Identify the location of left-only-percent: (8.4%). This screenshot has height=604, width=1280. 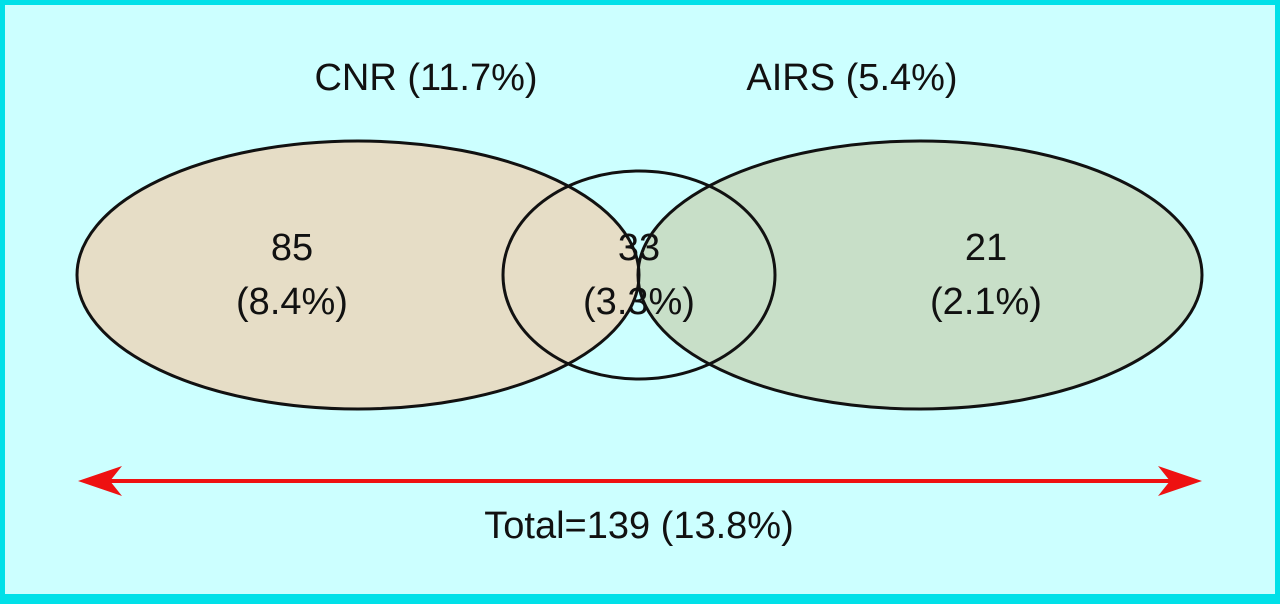
(292, 302).